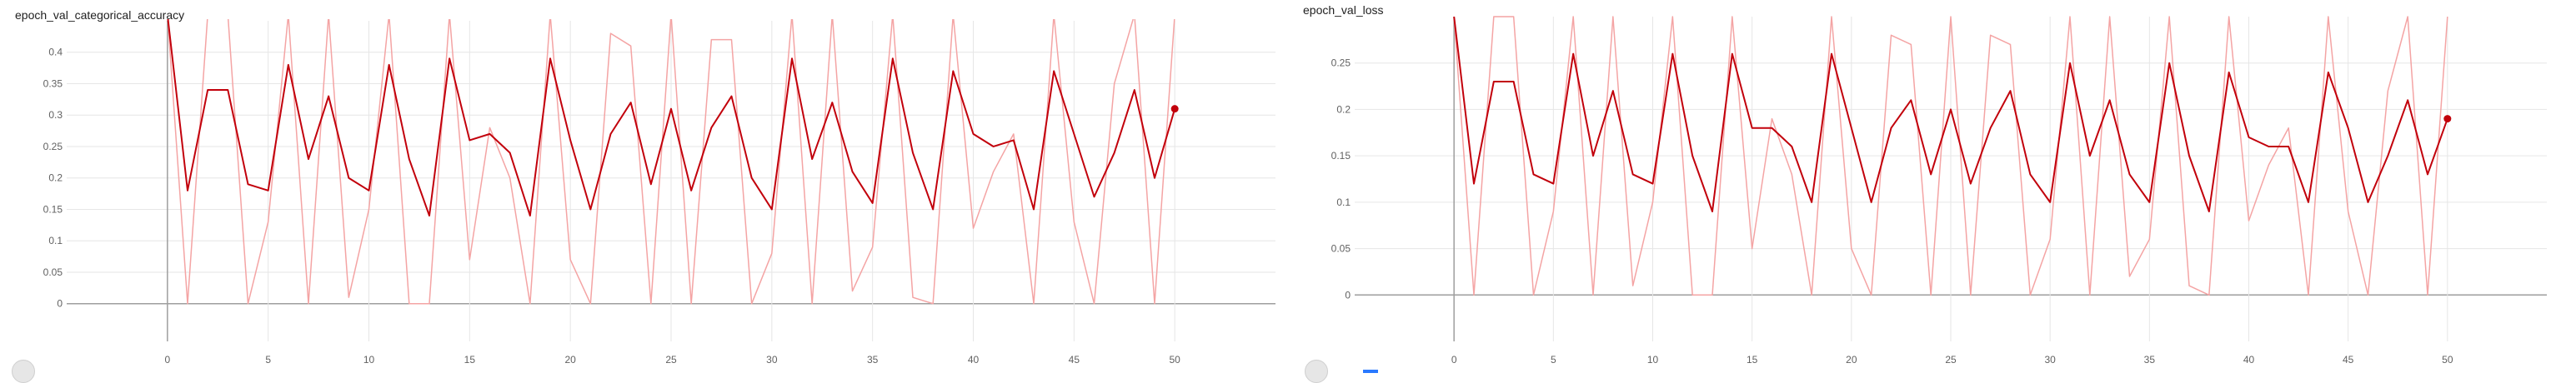  What do you see at coordinates (1370, 371) in the screenshot?
I see `series-color-chip` at bounding box center [1370, 371].